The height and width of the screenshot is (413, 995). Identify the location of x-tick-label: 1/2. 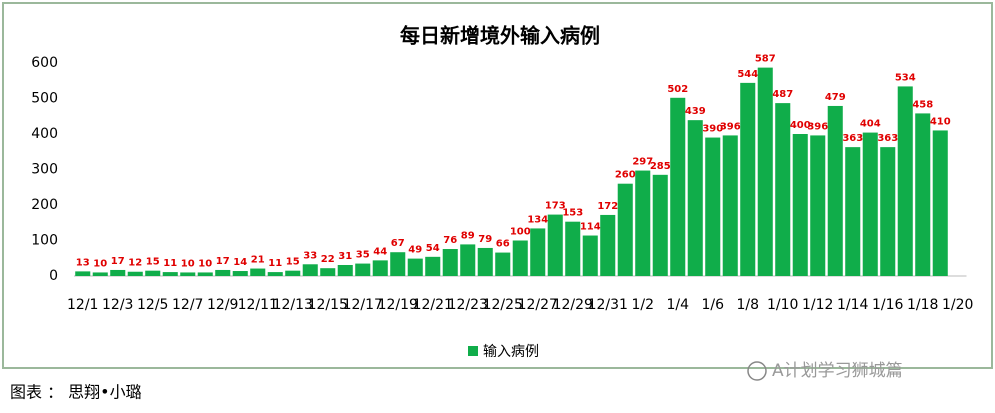
(642, 305).